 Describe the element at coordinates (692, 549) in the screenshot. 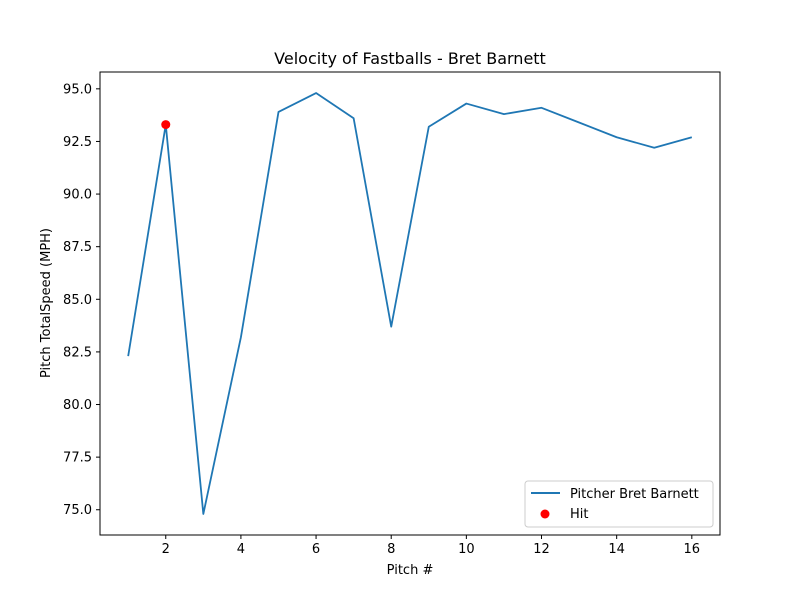

I see `x-tick-label: 16` at that location.